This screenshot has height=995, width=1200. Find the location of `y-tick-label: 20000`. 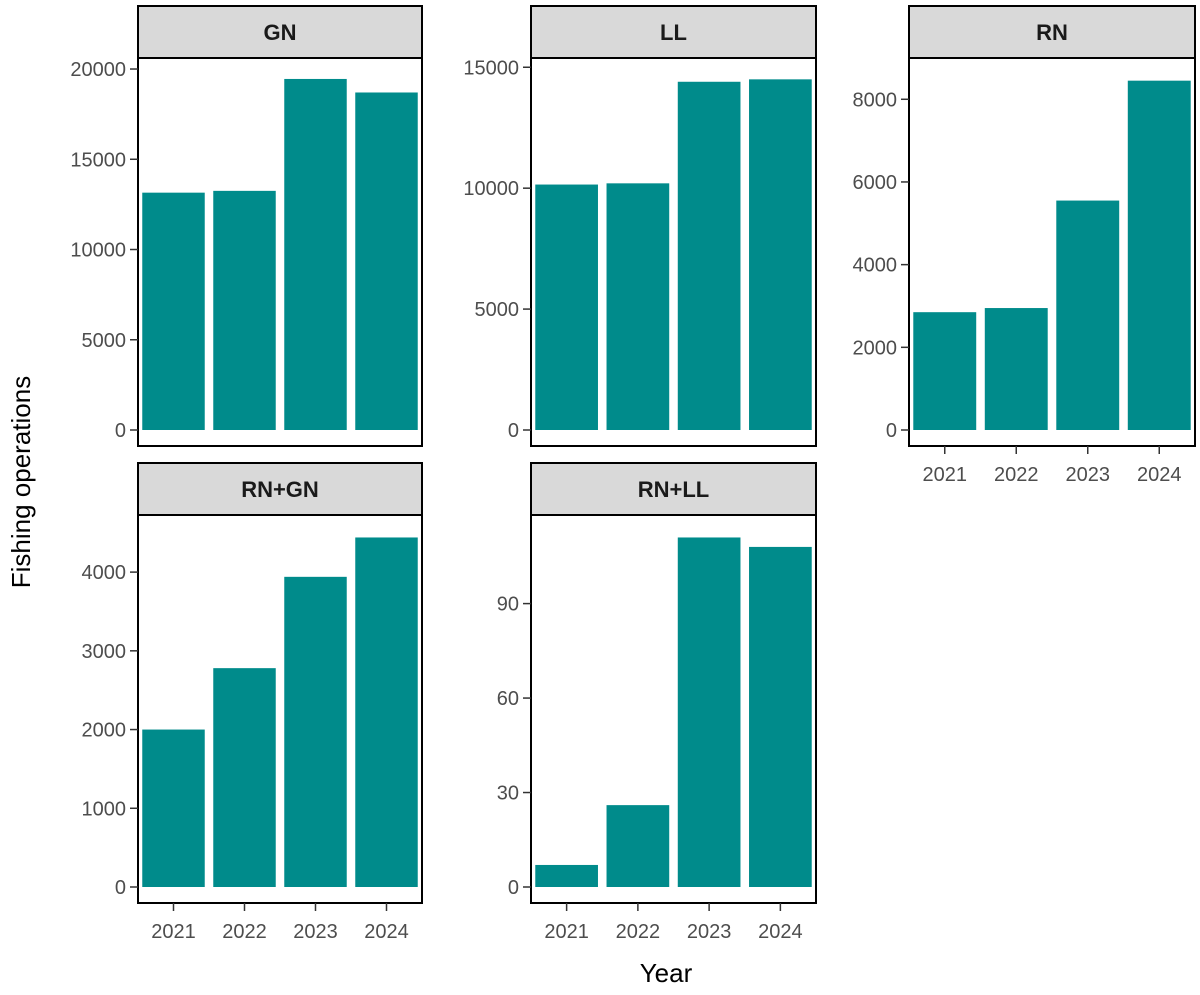

y-tick-label: 20000 is located at coordinates (98, 70).